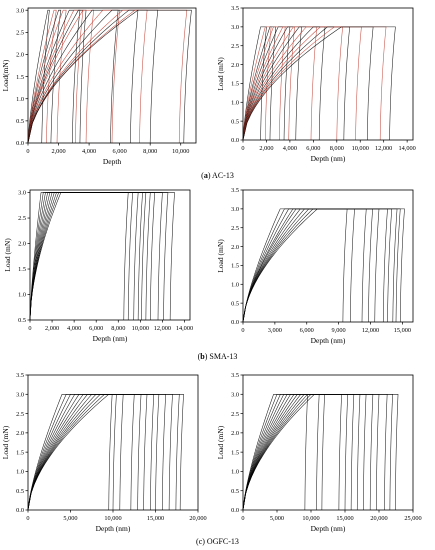  I want to click on y-axis-label: Load(mN), so click(5, 75).